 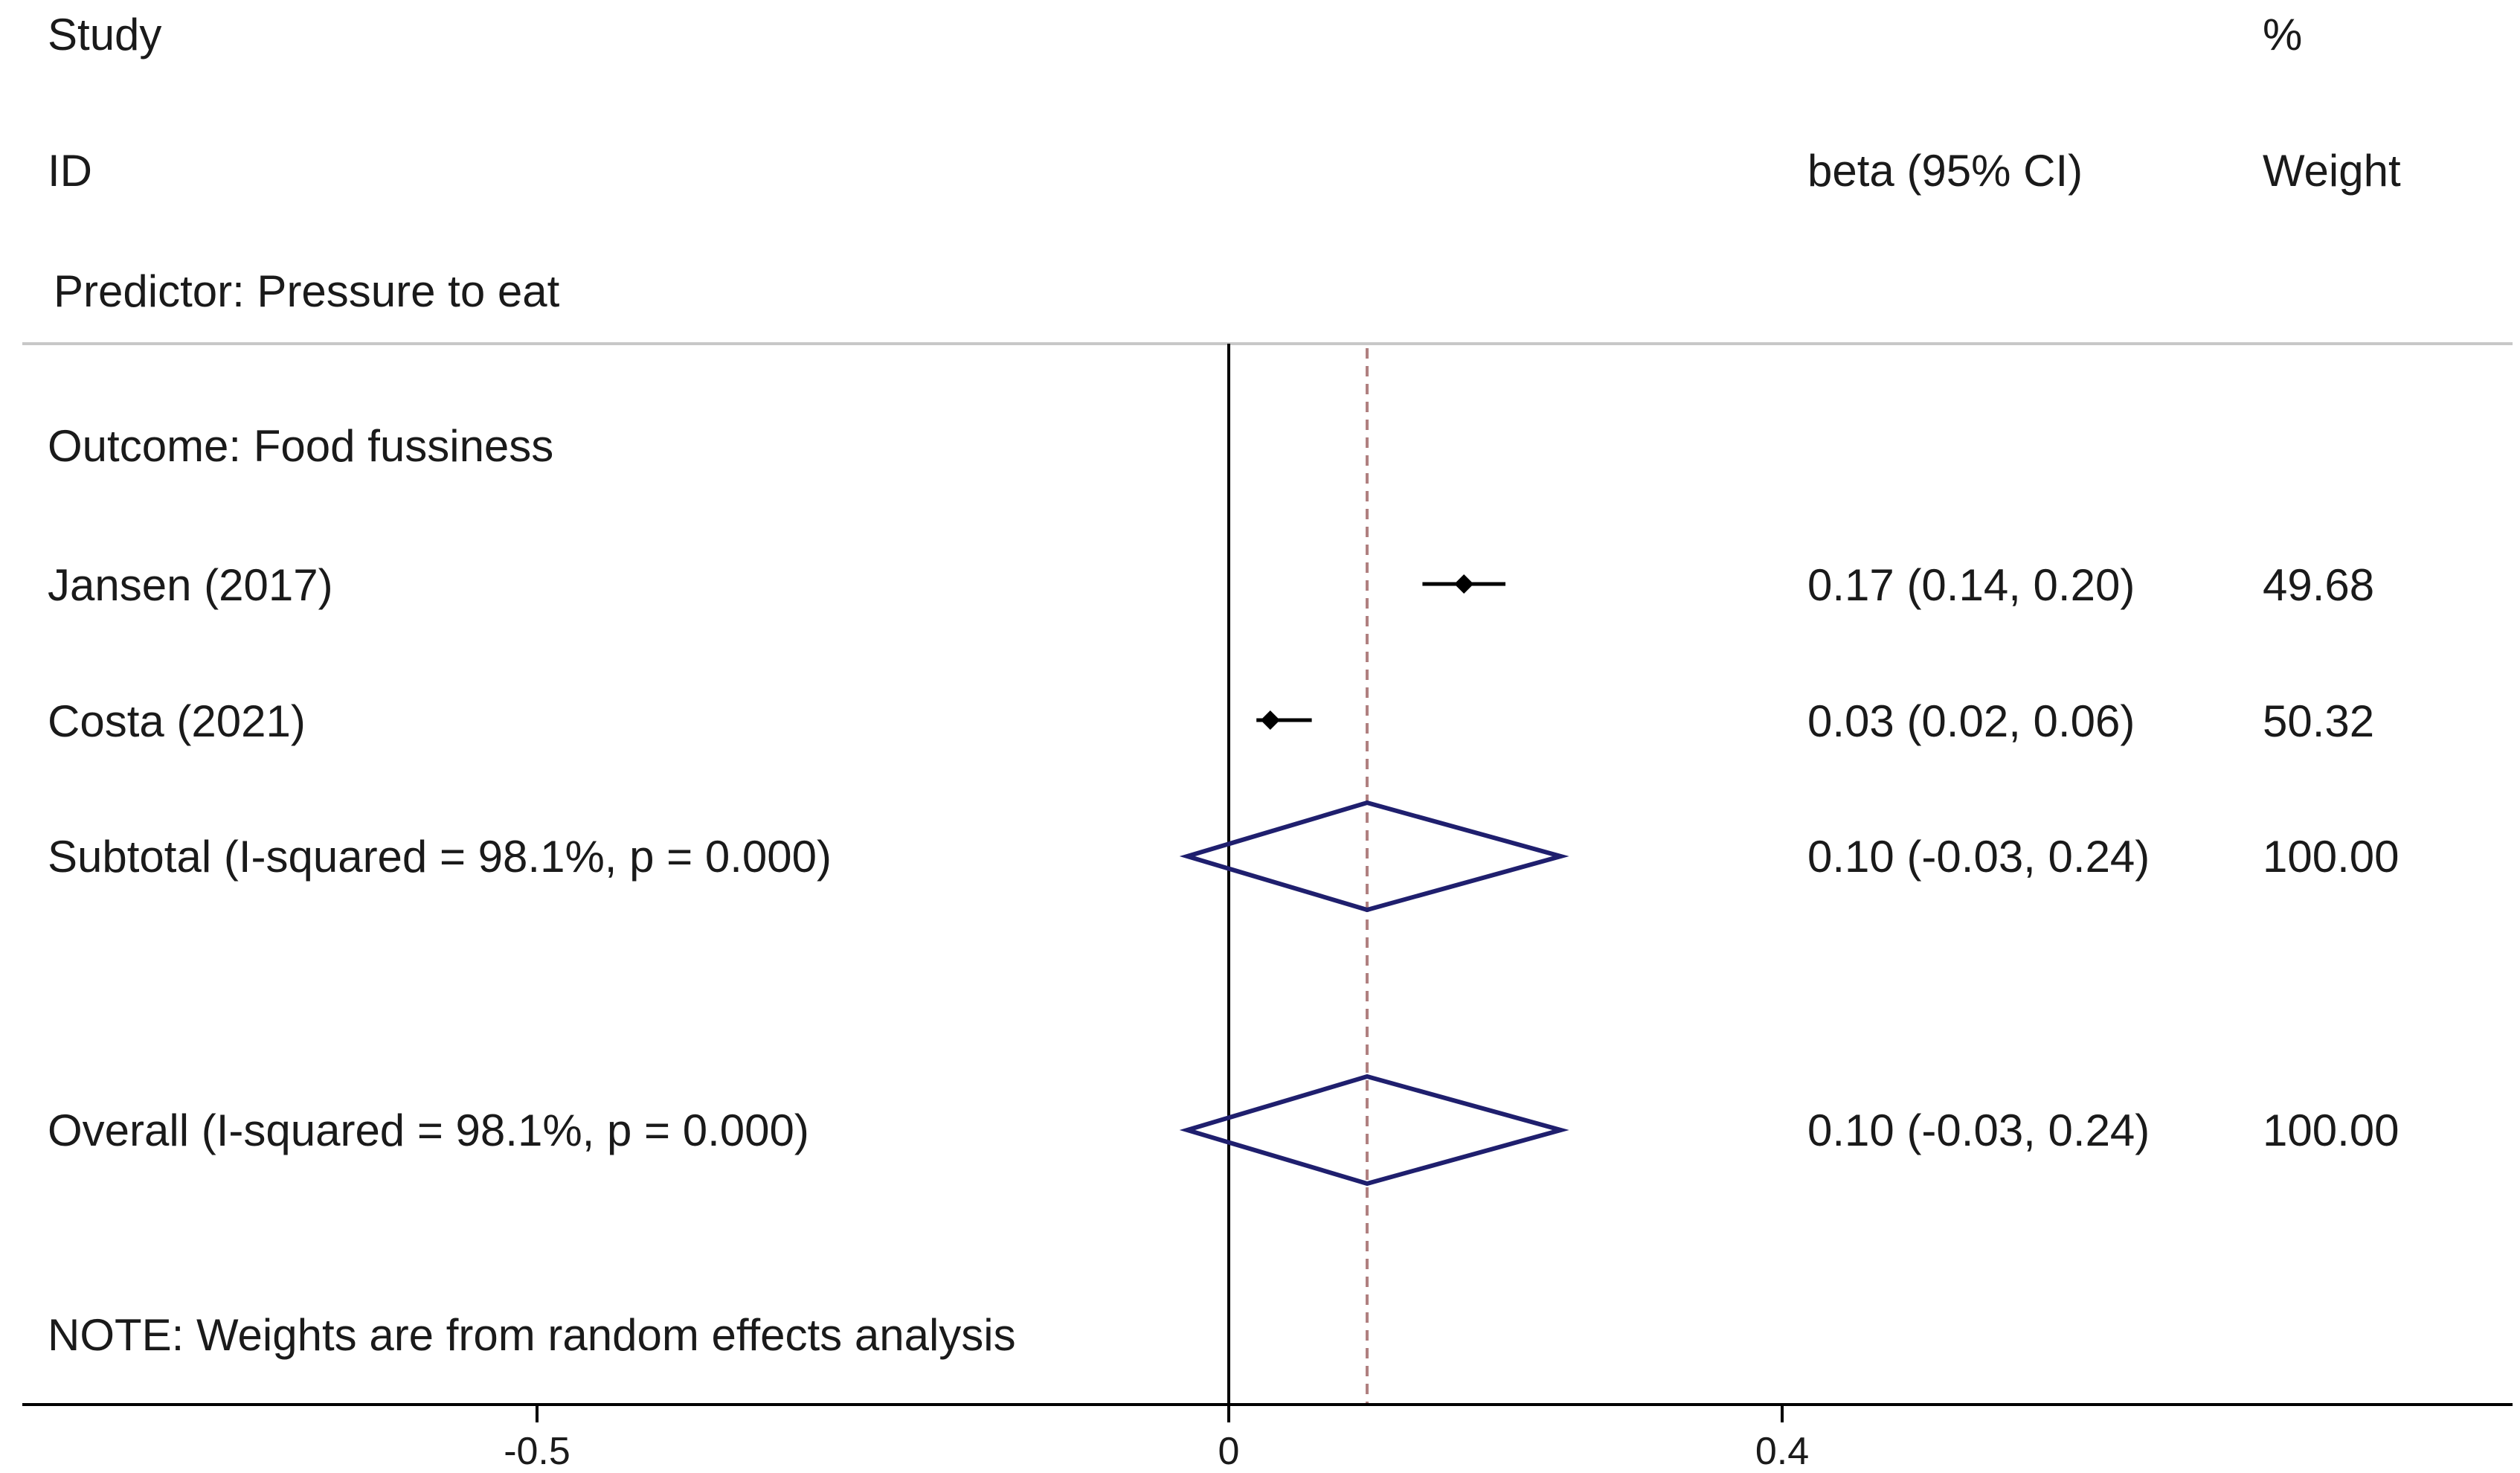 I want to click on study-row: Jansen (2017) 0.17 (0.14, 0.20) 49.68, so click(x=1211, y=585).